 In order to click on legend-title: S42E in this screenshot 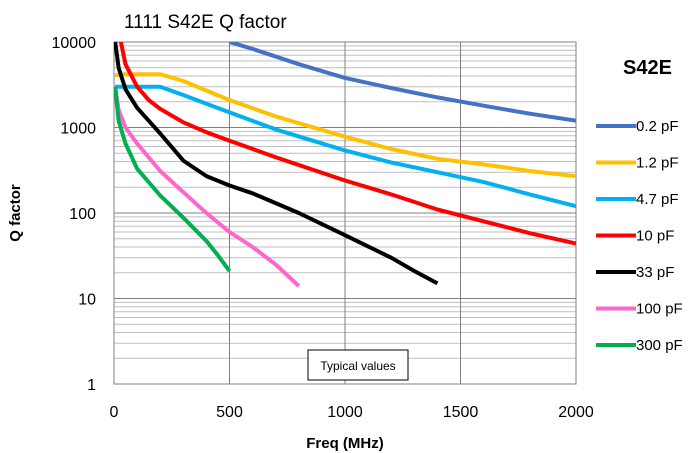, I will do `click(647, 68)`.